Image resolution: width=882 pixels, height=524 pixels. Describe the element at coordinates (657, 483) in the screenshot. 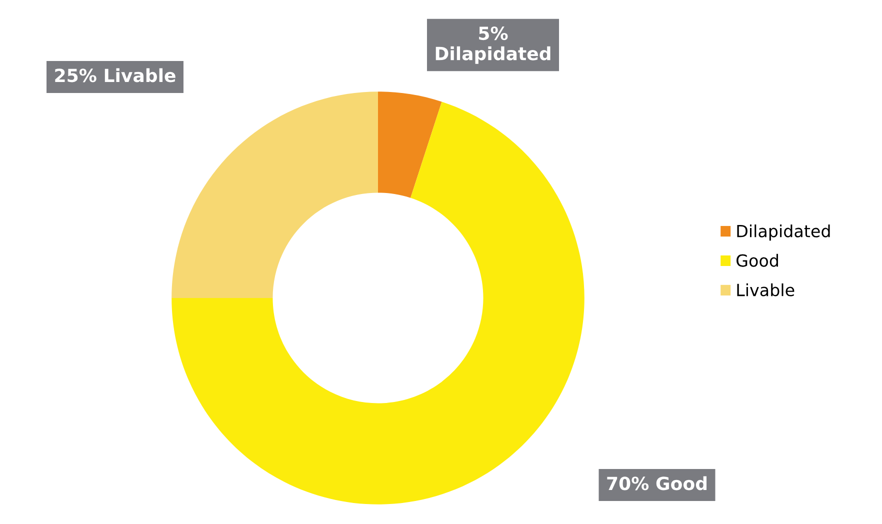

I see `data-label: 70% Good` at that location.